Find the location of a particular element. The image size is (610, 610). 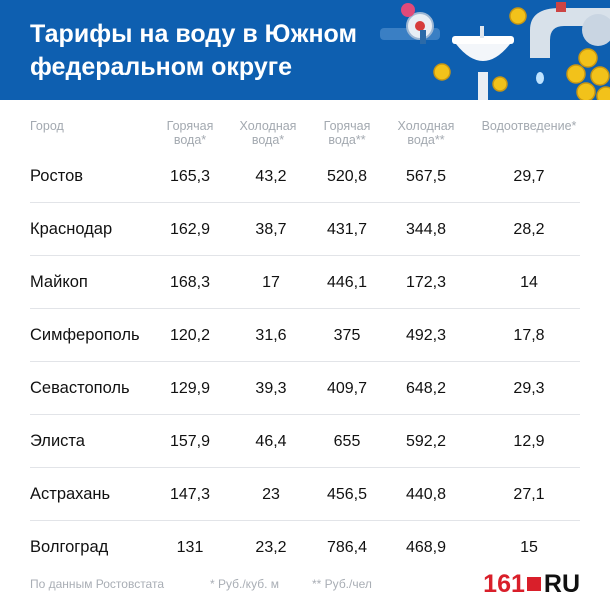

coin-icon is located at coordinates (521, 53).